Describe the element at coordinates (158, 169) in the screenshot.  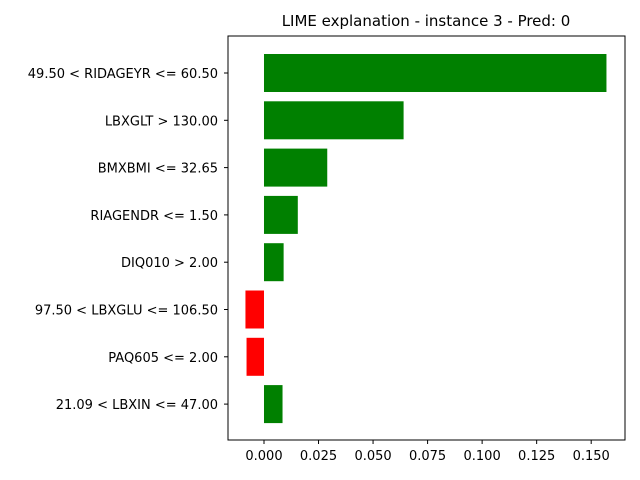
I see `y-tick-label-2: BMXBMI <= 32.65` at that location.